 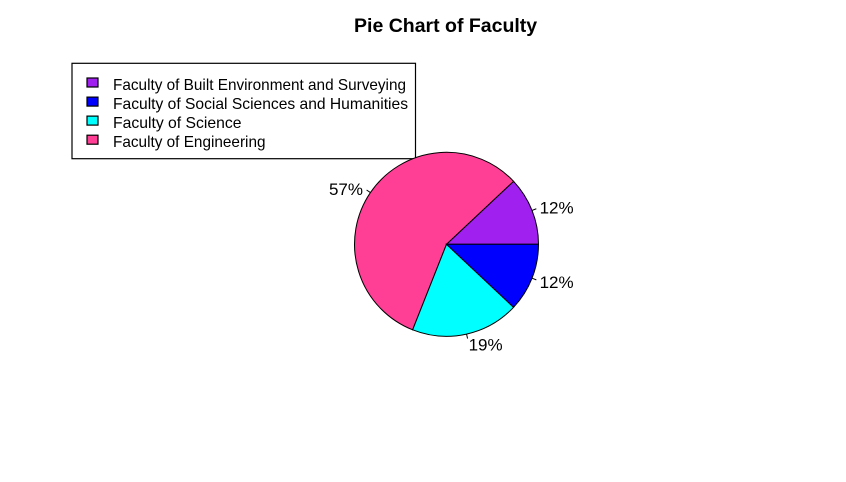 What do you see at coordinates (445, 26) in the screenshot?
I see `svg-text: Pie Chart of Faculty` at bounding box center [445, 26].